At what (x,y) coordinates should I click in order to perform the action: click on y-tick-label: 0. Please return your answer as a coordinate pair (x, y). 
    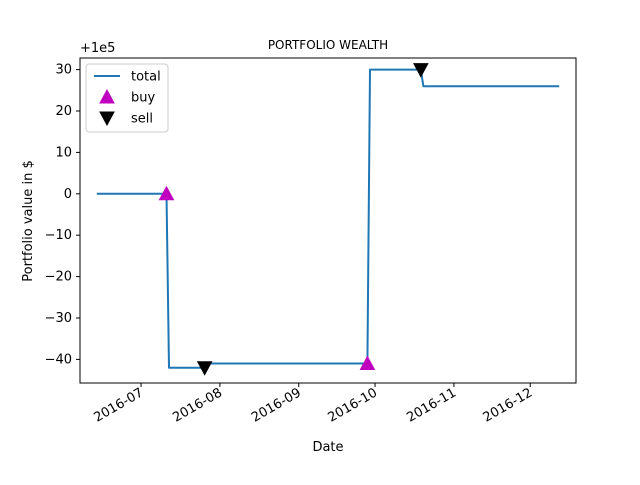
    Looking at the image, I should click on (68, 194).